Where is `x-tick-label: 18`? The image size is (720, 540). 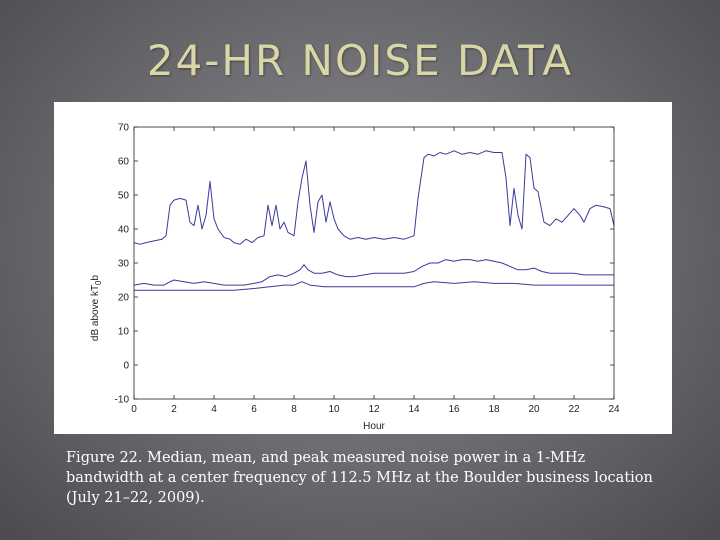 x-tick-label: 18 is located at coordinates (494, 409).